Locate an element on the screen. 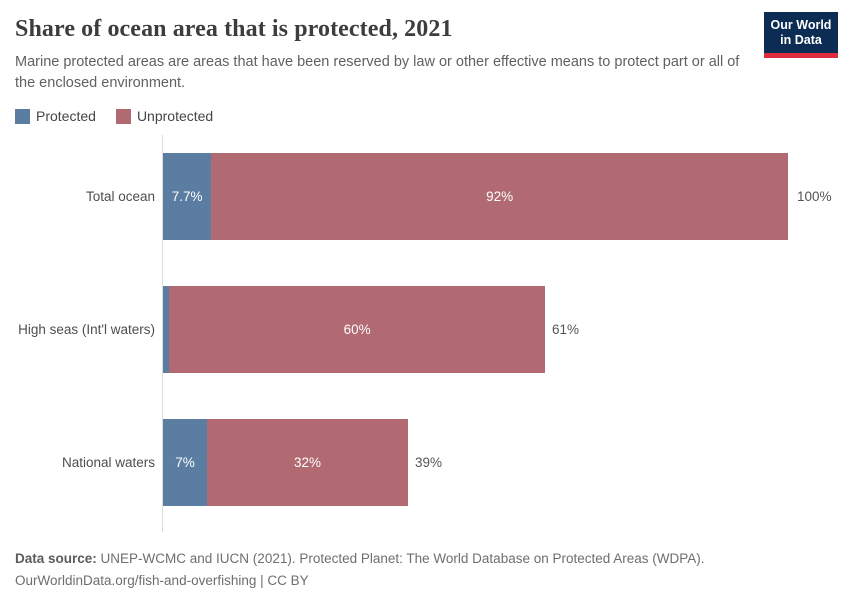  category-label: High seas (Int'l waters) is located at coordinates (86, 329).